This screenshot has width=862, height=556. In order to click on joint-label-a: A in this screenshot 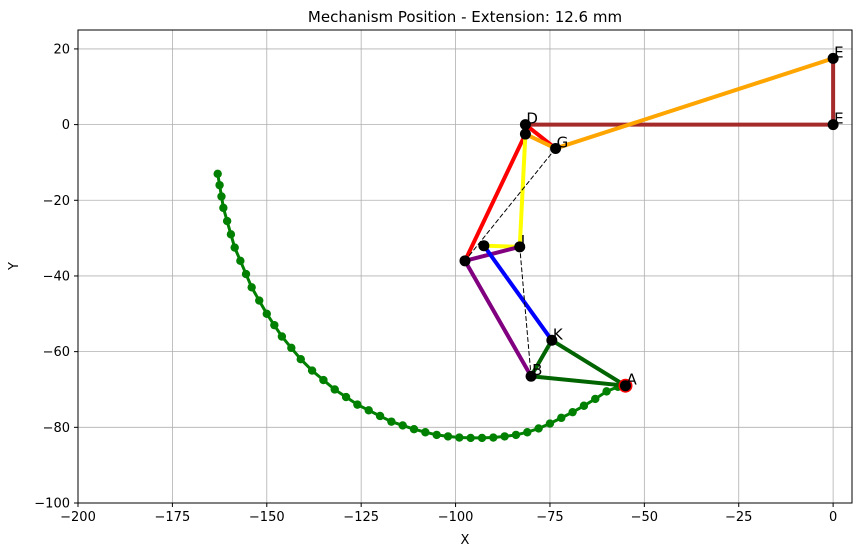, I will do `click(631, 380)`.